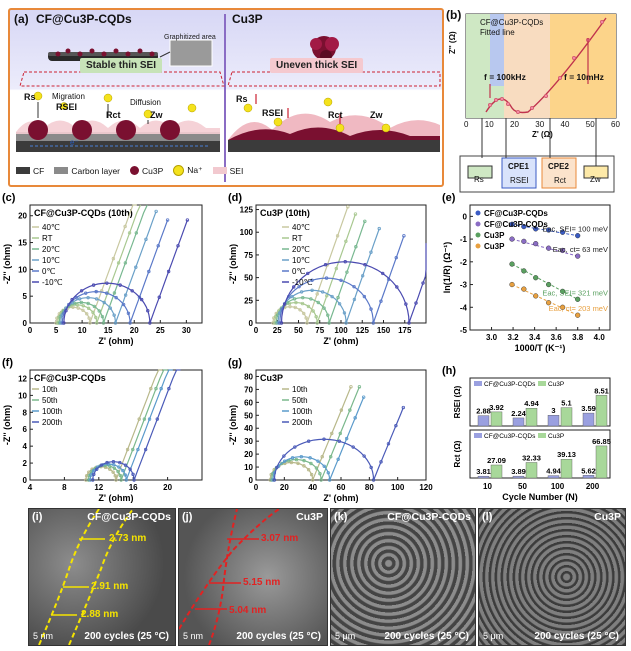  What do you see at coordinates (335, 115) in the screenshot?
I see `rct-label-right: Rct` at bounding box center [335, 115].